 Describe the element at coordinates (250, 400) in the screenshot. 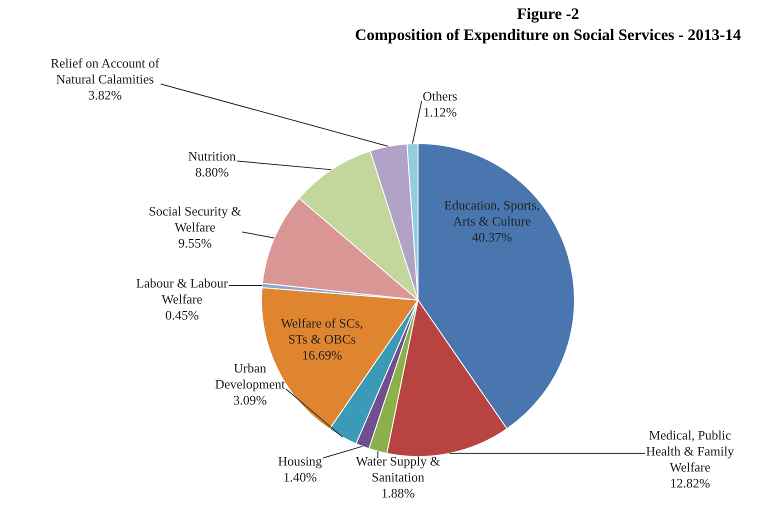

I see `data-label: 3.09%` at that location.